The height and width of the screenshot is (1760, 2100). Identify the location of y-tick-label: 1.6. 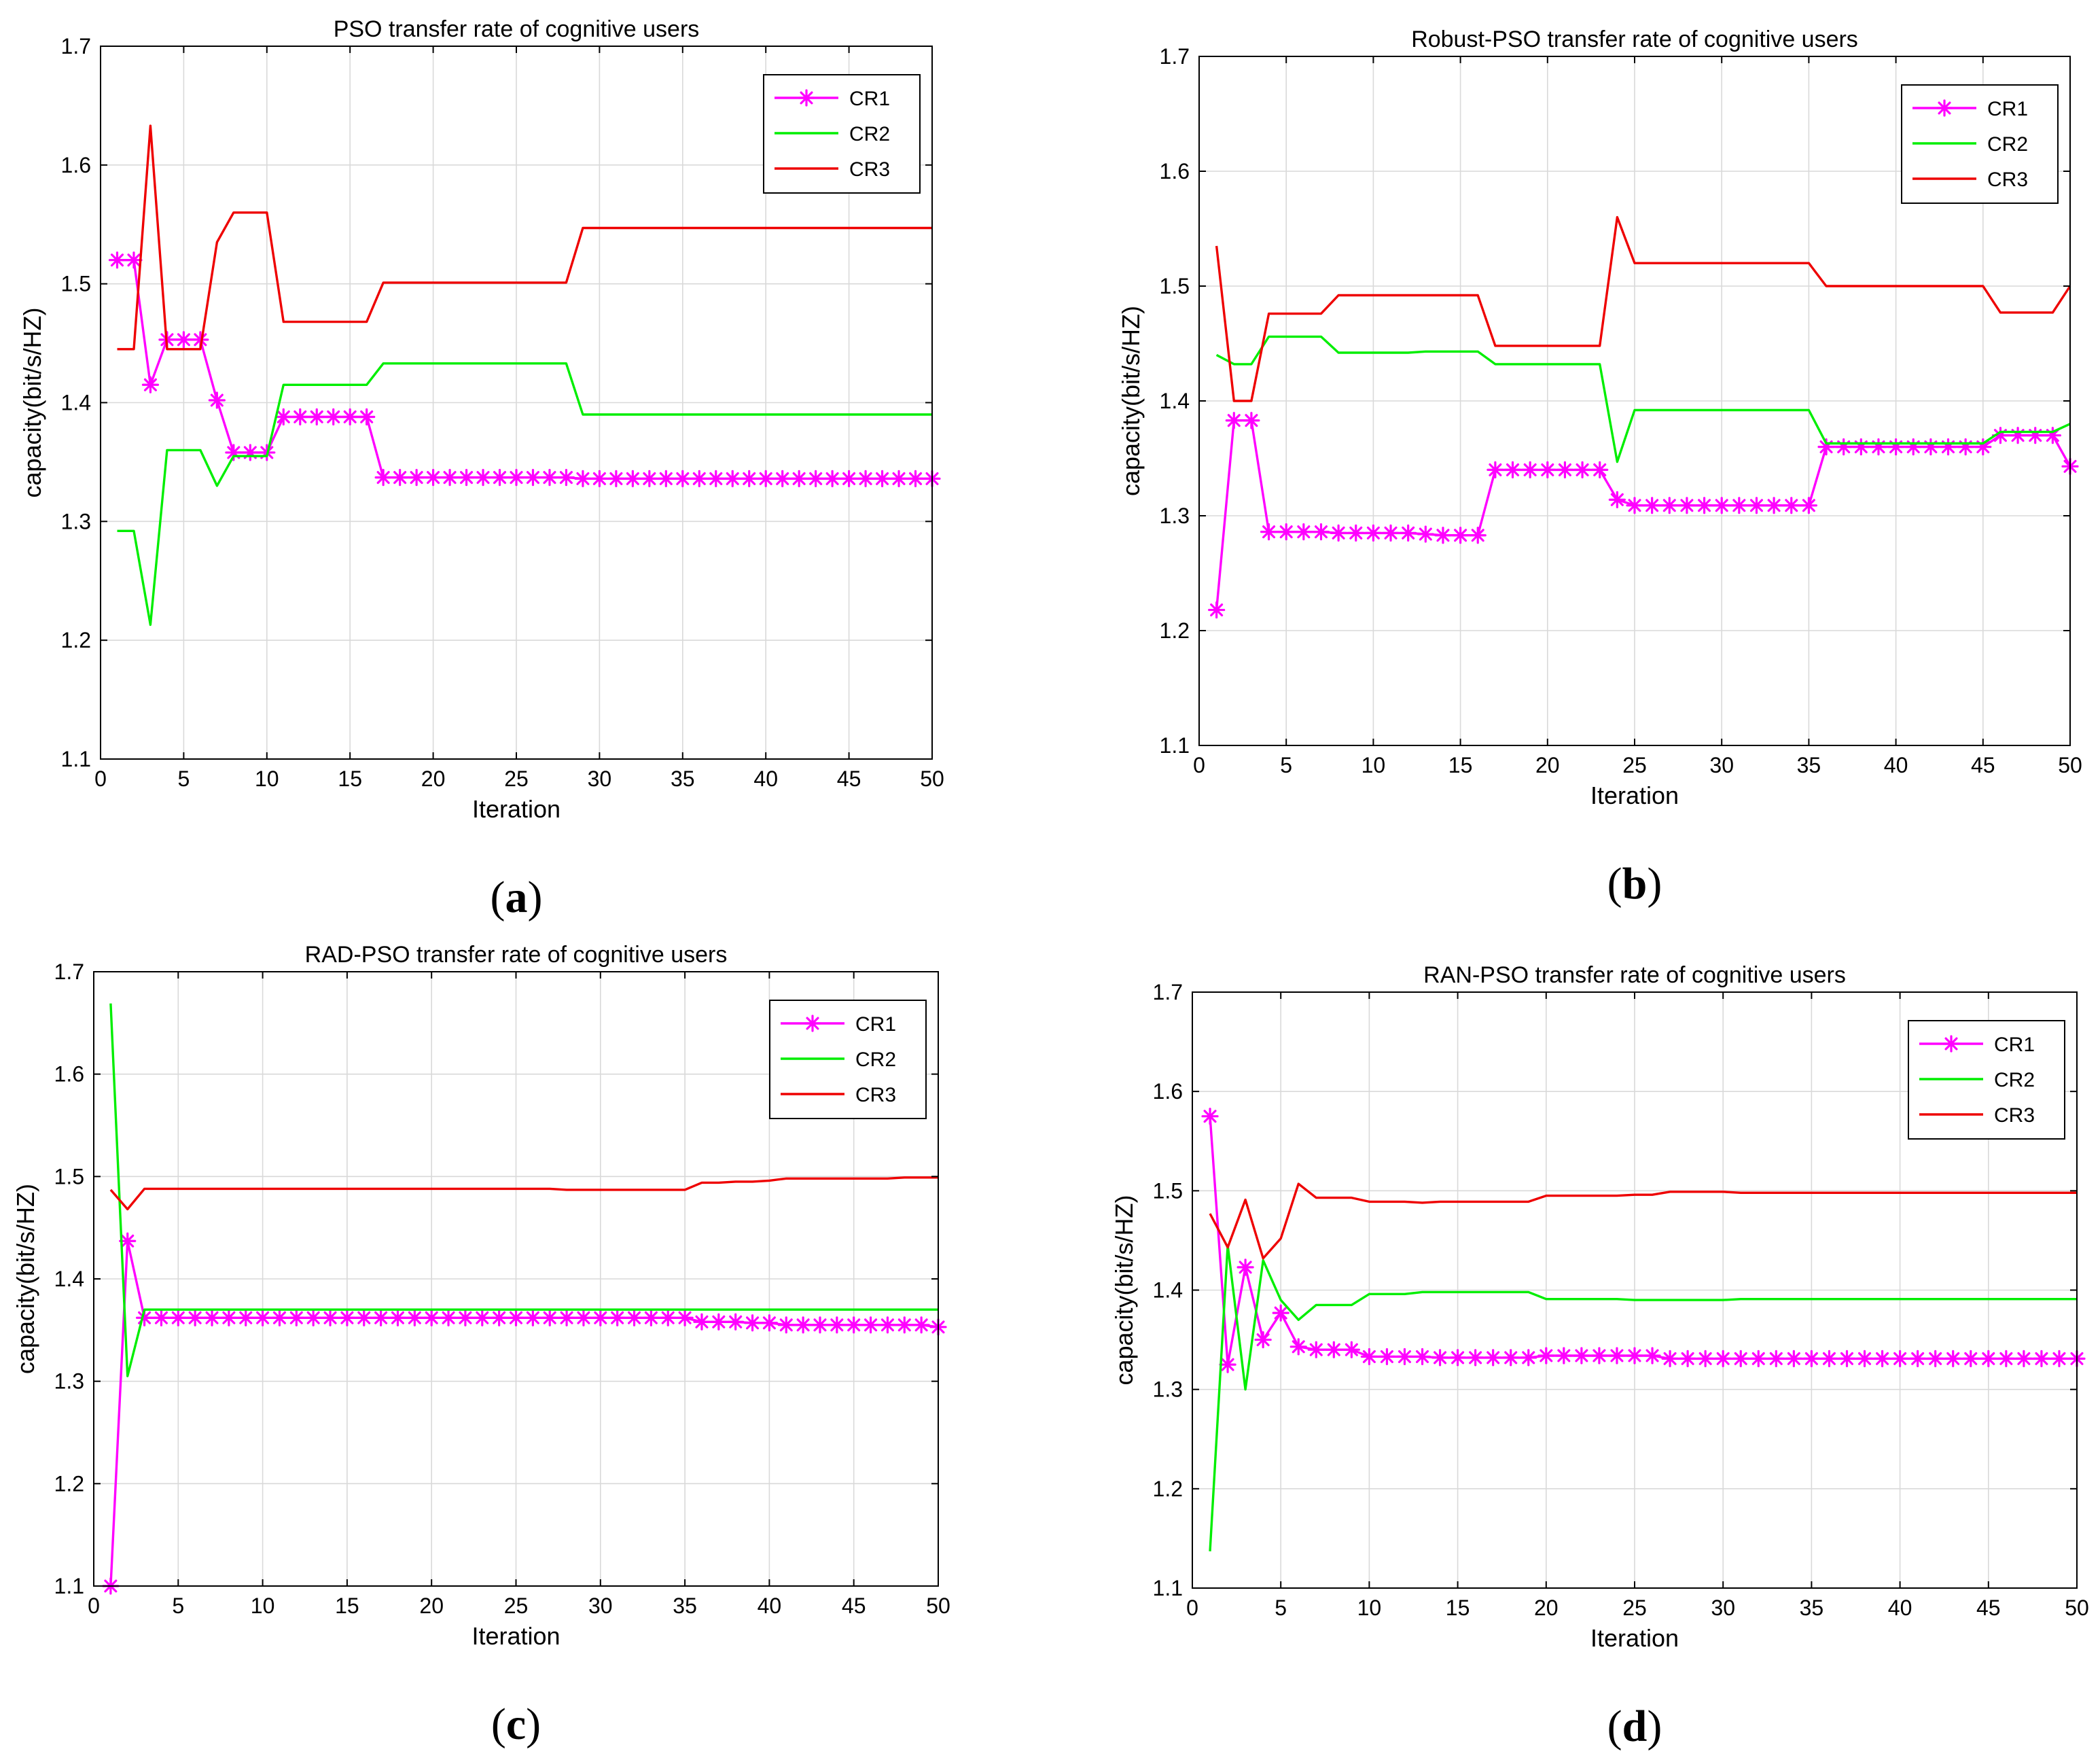
(1175, 171).